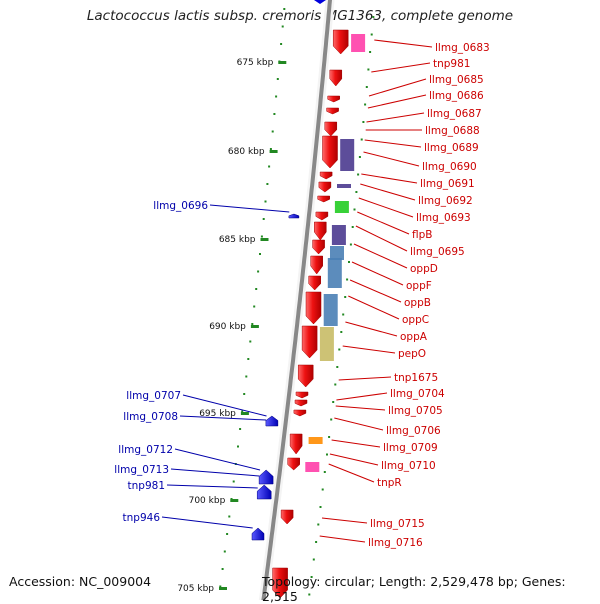 The width and height of the screenshot is (600, 604). What do you see at coordinates (217, 414) in the screenshot?
I see `scale-tick-label: 695 kbp` at bounding box center [217, 414].